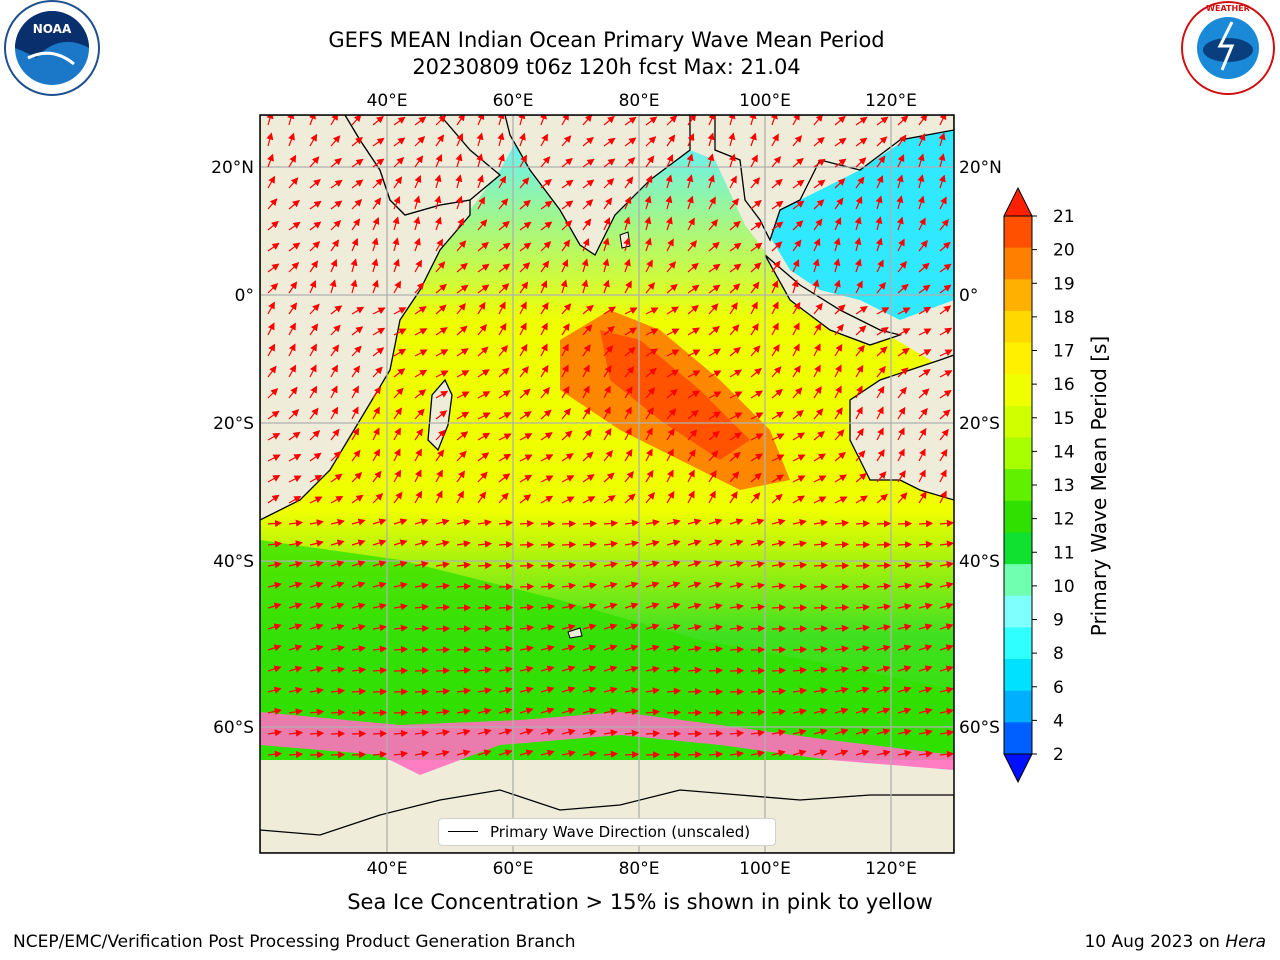 The width and height of the screenshot is (1280, 960). I want to click on colorbar-tick-label: 8, so click(1058, 654).